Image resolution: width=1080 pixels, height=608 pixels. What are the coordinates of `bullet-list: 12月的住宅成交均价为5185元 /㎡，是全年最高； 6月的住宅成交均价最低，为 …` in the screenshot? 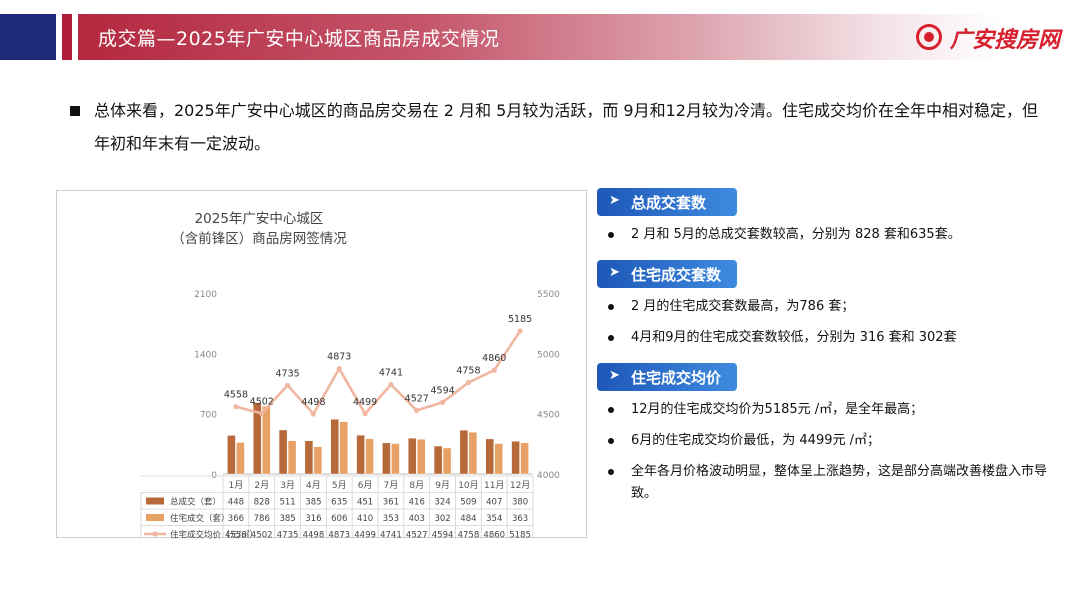 It's located at (827, 452).